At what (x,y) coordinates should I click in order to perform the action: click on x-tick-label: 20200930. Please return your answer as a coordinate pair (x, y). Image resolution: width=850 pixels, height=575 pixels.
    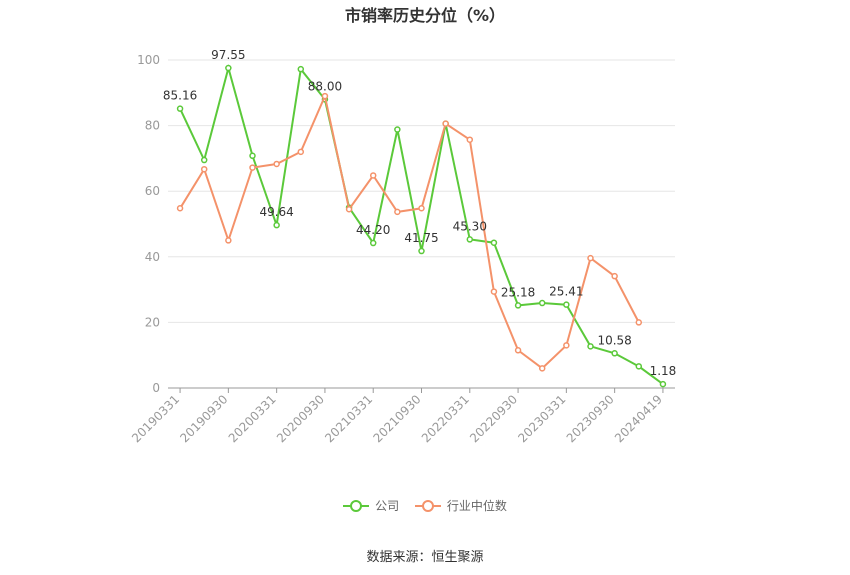
    Looking at the image, I should click on (300, 418).